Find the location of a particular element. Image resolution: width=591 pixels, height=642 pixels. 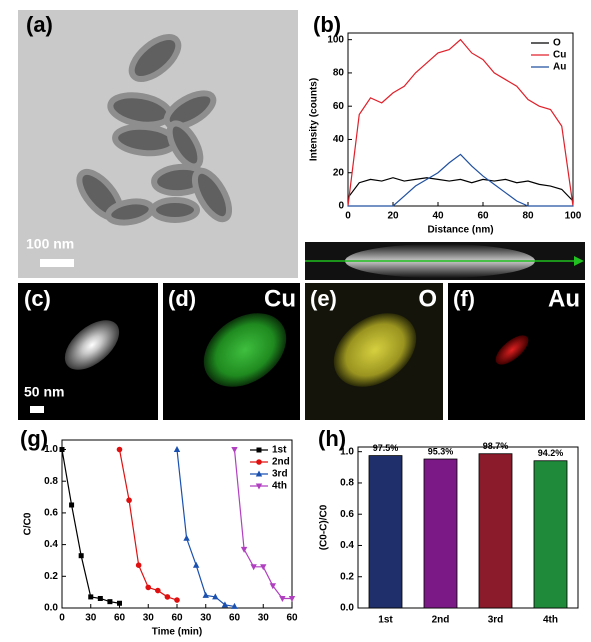

y-axis-label: C/C0 is located at coordinates (28, 523).